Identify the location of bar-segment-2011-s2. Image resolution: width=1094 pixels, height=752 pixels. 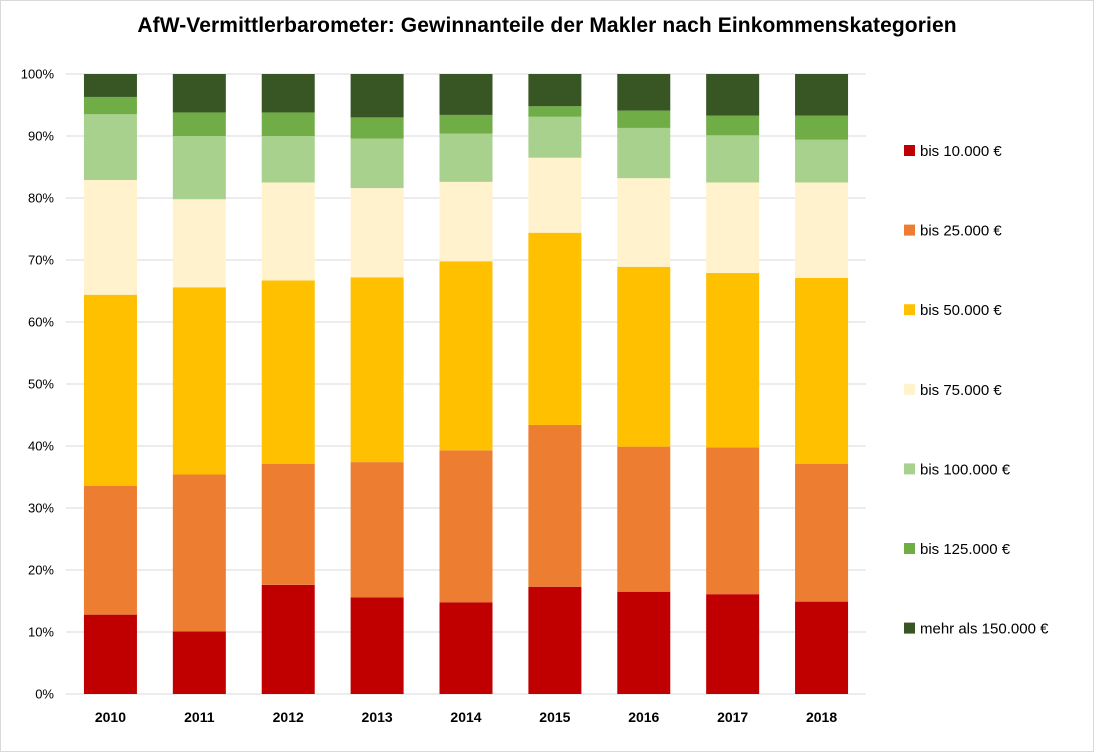
(199, 381).